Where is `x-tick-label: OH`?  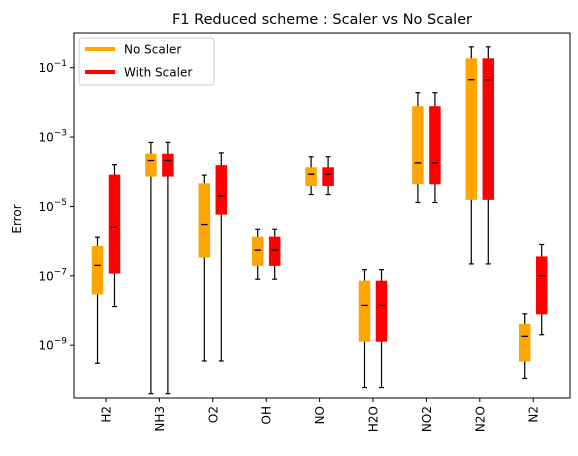
x-tick-label: OH is located at coordinates (267, 415).